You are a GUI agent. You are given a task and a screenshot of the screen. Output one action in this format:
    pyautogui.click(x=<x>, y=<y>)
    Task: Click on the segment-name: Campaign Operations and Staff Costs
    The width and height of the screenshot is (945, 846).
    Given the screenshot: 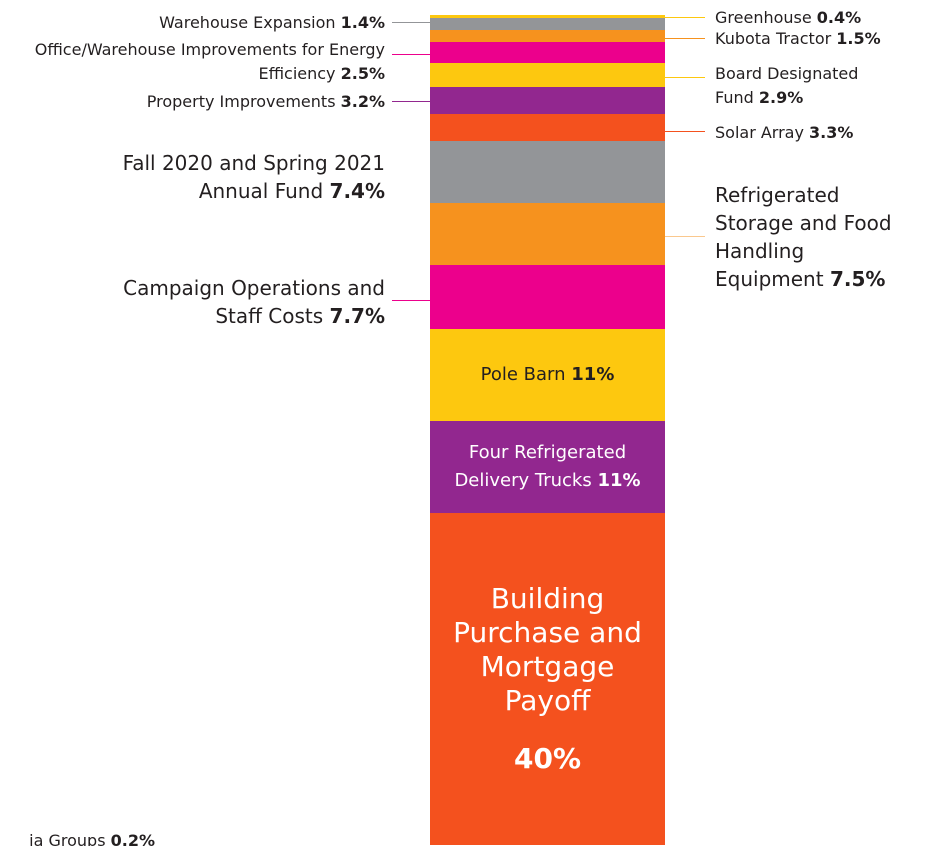 What is the action you would take?
    pyautogui.click(x=254, y=302)
    